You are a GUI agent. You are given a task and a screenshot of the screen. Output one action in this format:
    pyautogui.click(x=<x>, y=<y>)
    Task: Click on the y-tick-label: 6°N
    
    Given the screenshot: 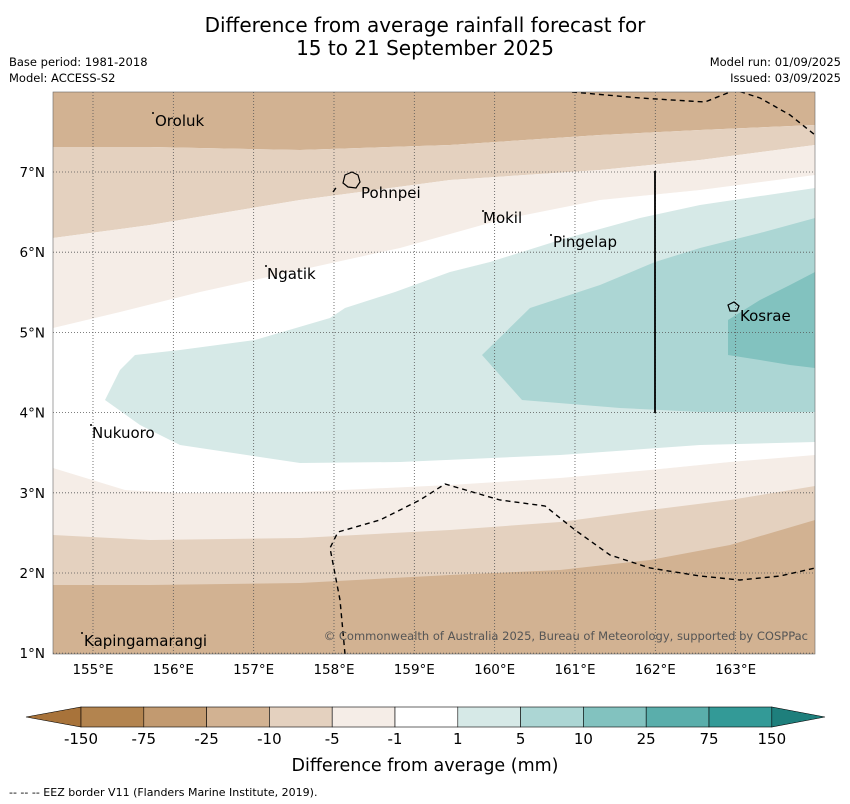 What is the action you would take?
    pyautogui.click(x=32, y=253)
    